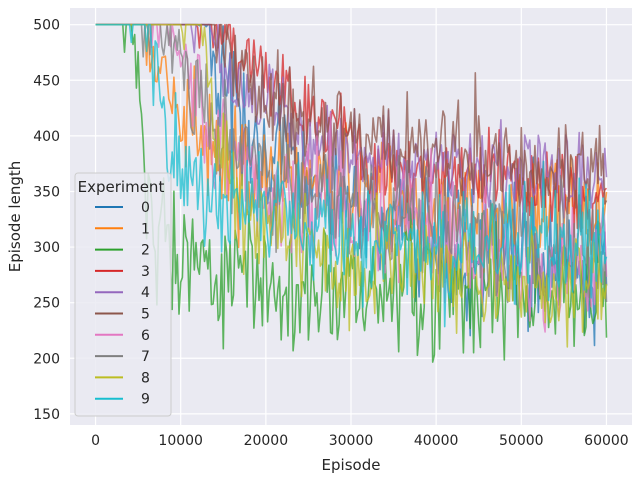 The image size is (640, 480). I want to click on x-tick-label: 50000, so click(521, 441).